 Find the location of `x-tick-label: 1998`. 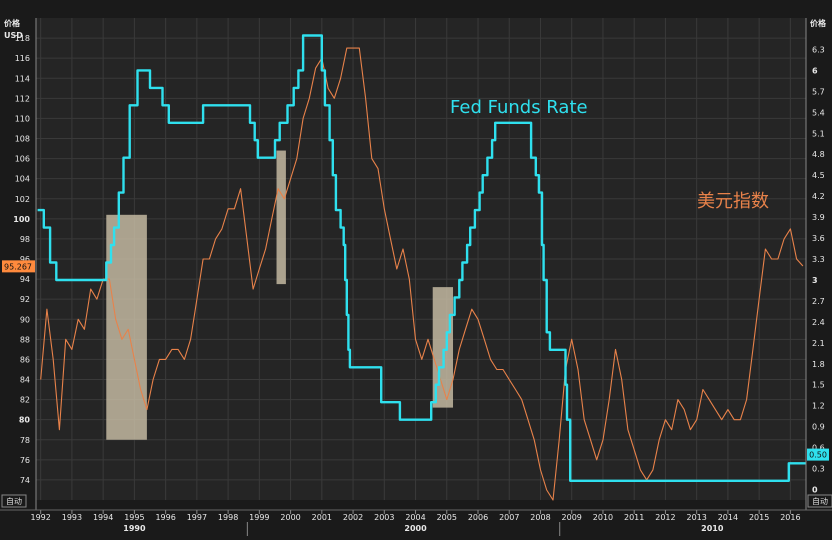

x-tick-label: 1998 is located at coordinates (228, 517).